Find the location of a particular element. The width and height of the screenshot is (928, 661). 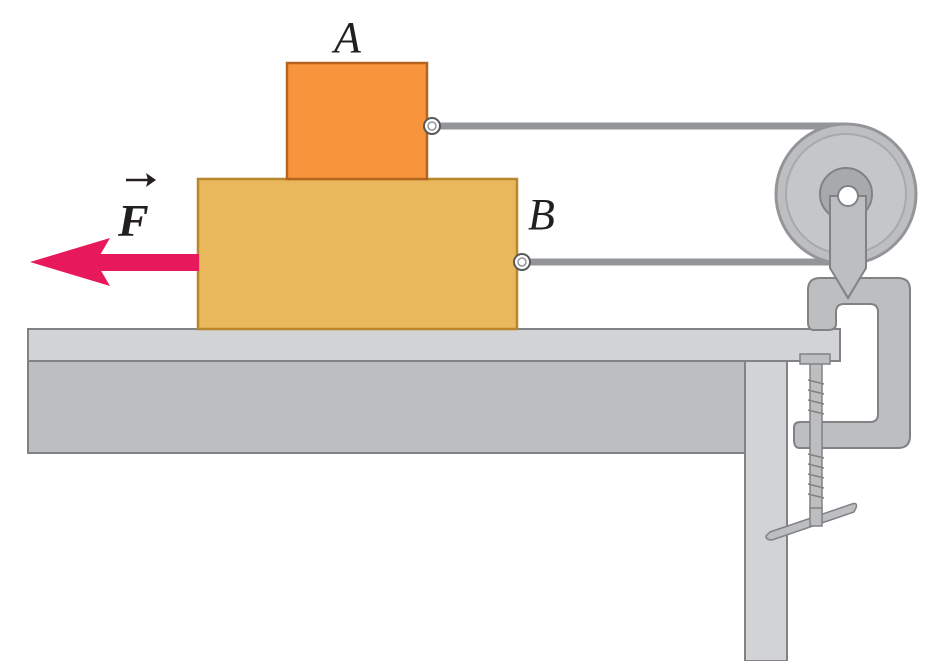

table-leg is located at coordinates (766, 510).